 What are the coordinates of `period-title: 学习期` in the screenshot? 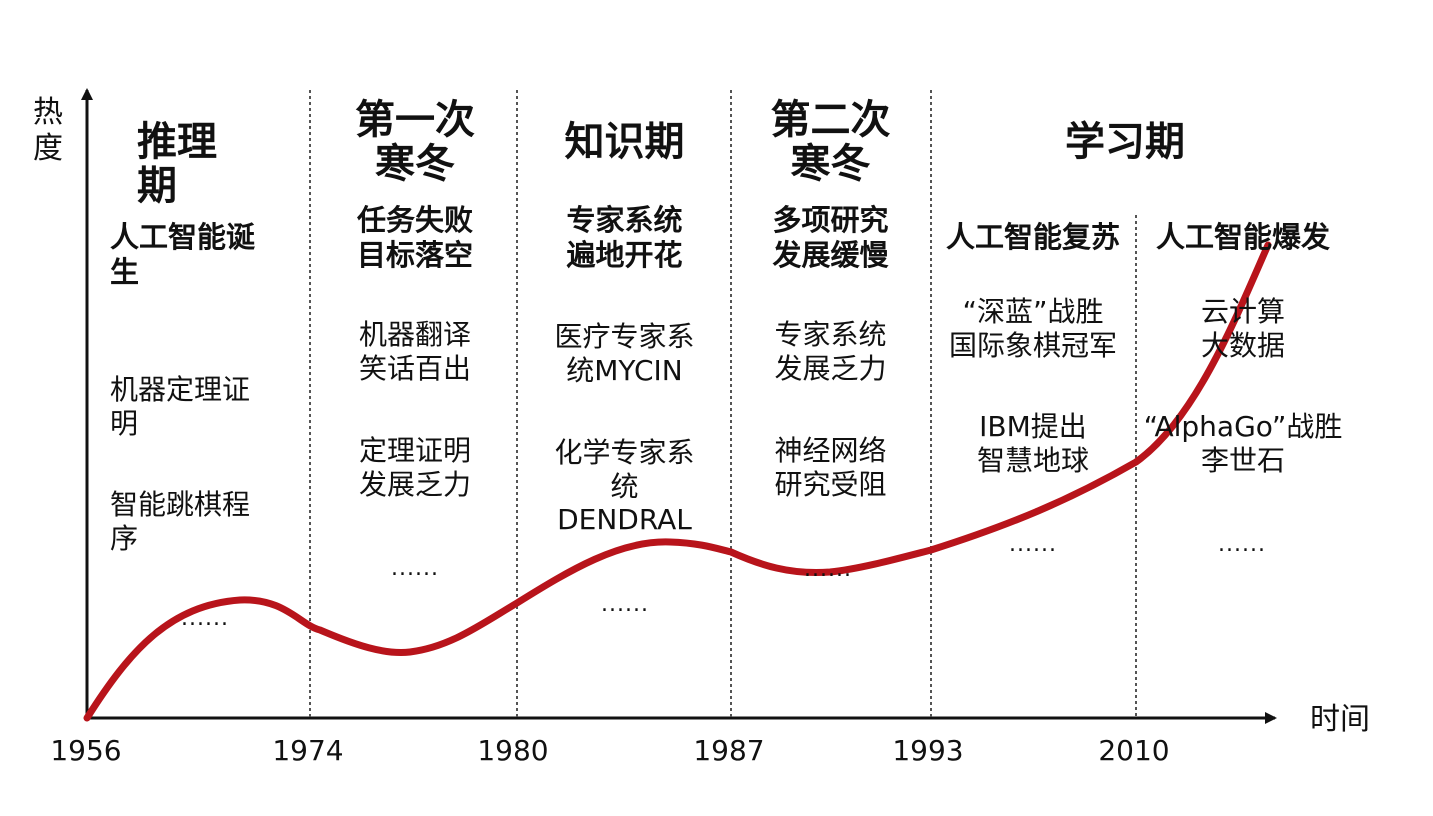 It's located at (1125, 142).